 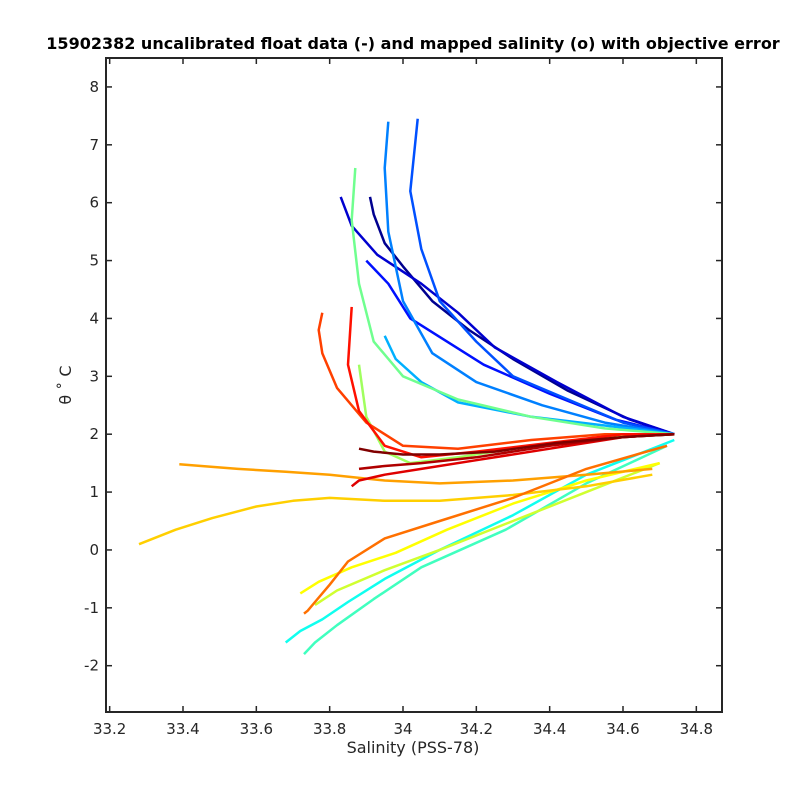 What do you see at coordinates (476, 729) in the screenshot?
I see `x-tick-label: 34.2` at bounding box center [476, 729].